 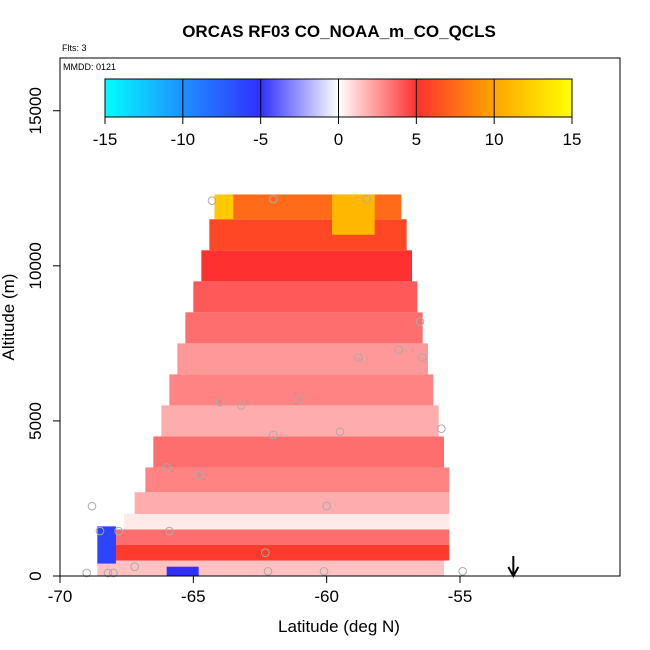 What do you see at coordinates (339, 31) in the screenshot?
I see `chart-title: ORCAS RF03 CO_NOAA_m_CO_QCLS` at bounding box center [339, 31].